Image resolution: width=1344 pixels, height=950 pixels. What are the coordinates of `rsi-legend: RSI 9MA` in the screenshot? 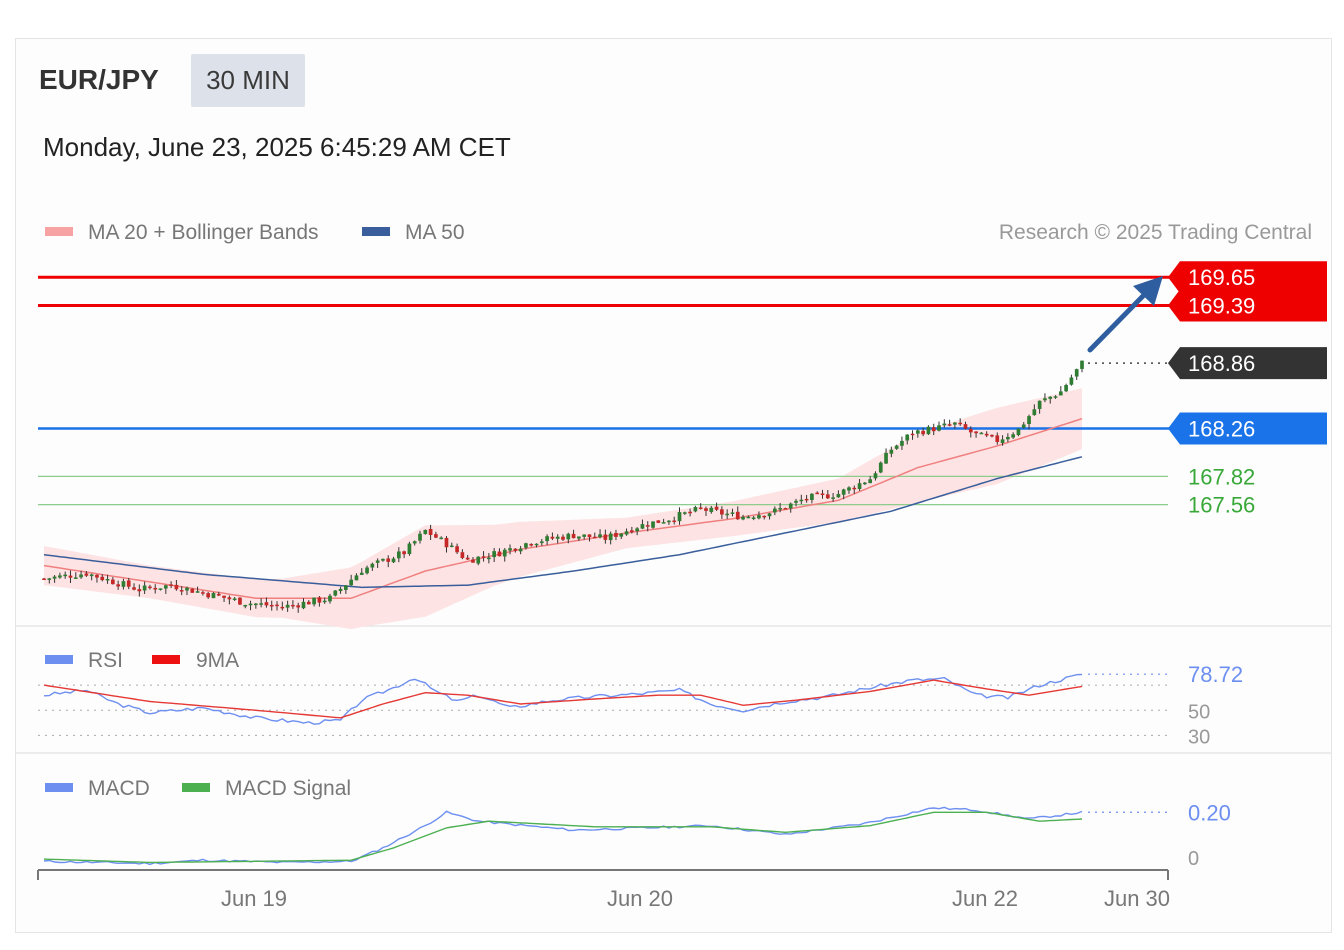 It's located at (142, 660).